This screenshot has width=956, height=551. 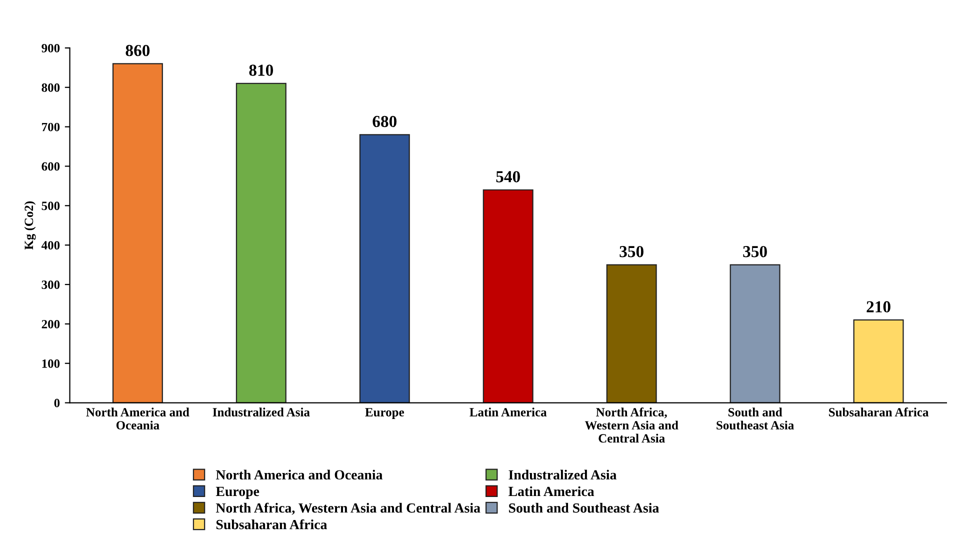 What do you see at coordinates (272, 524) in the screenshot?
I see `legend-label: Subsaharan Africa` at bounding box center [272, 524].